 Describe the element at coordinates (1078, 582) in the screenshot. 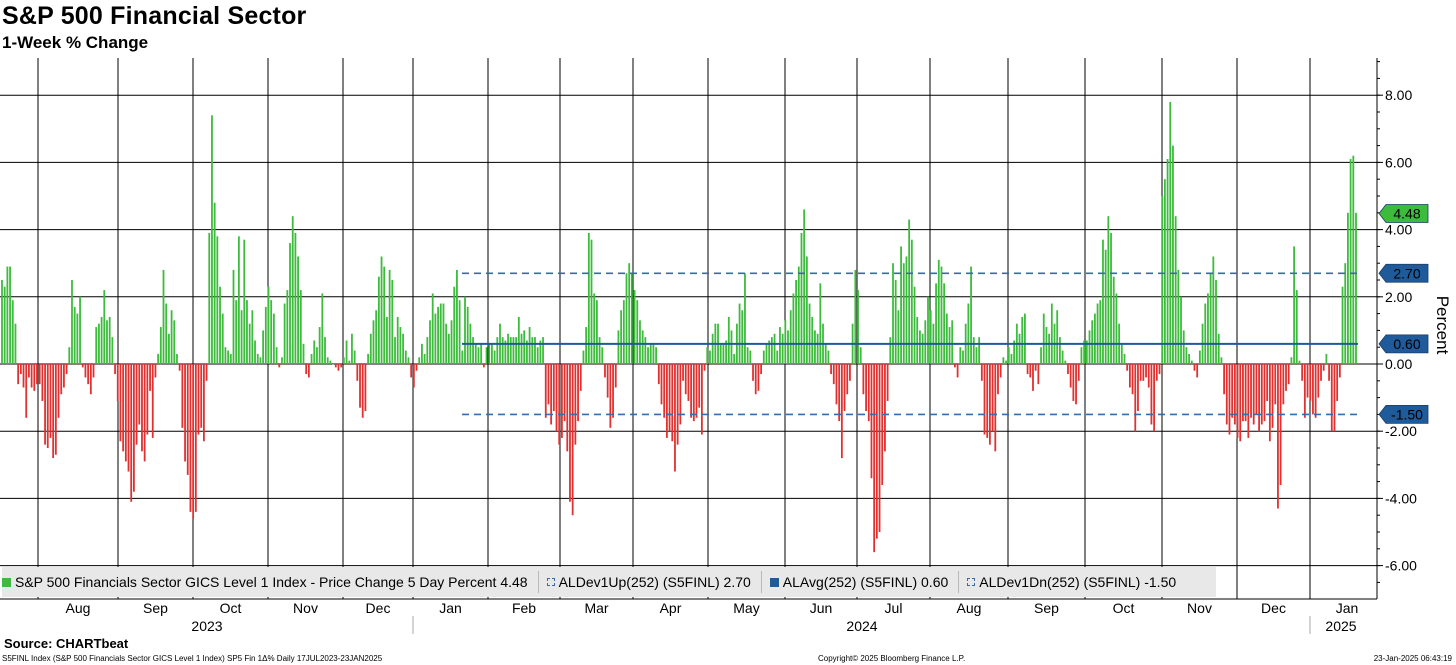

I see `legend-label: ALDev1Dn(252) (S5FINL) -1.50` at that location.